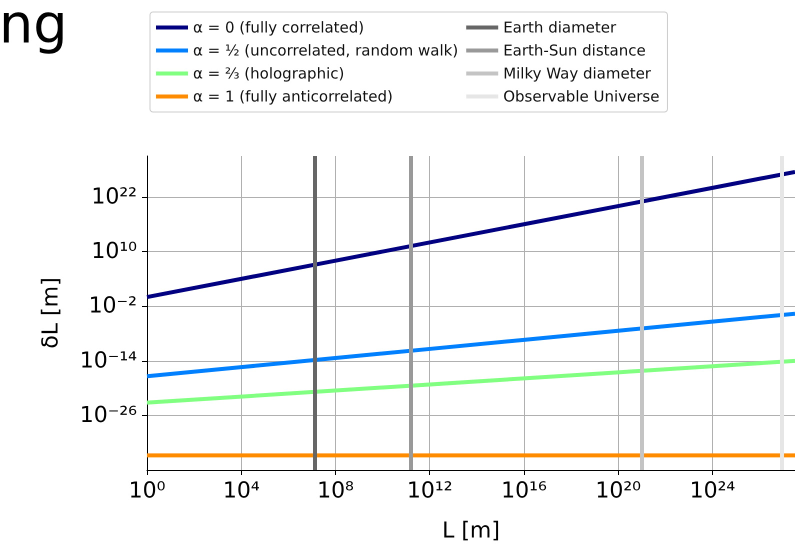 The height and width of the screenshot is (547, 795). What do you see at coordinates (325, 51) in the screenshot?
I see `legend-label: α = ½ (uncorrelated, random walk)` at bounding box center [325, 51].